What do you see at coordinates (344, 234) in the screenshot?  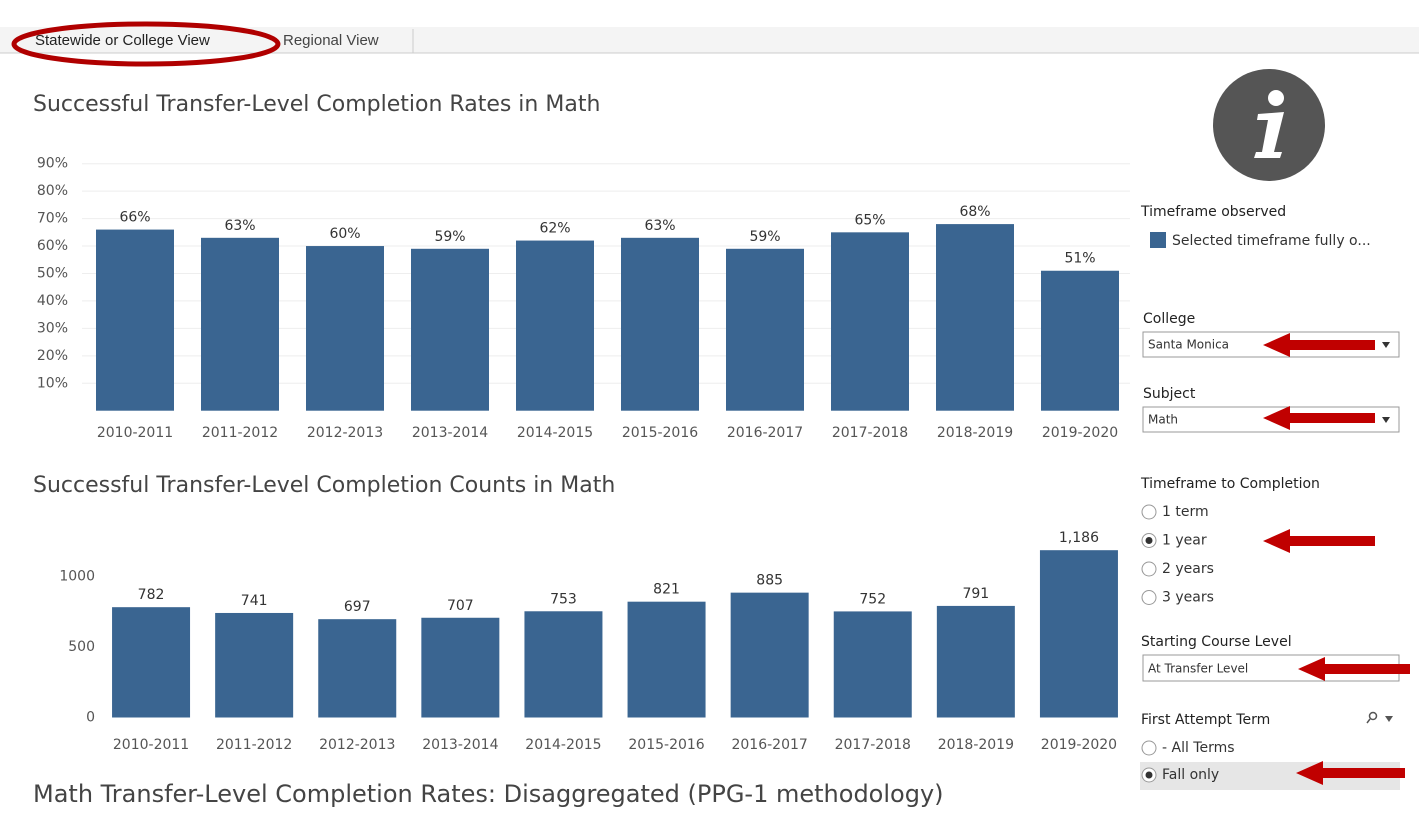 I see `data-label: 60%` at bounding box center [344, 234].